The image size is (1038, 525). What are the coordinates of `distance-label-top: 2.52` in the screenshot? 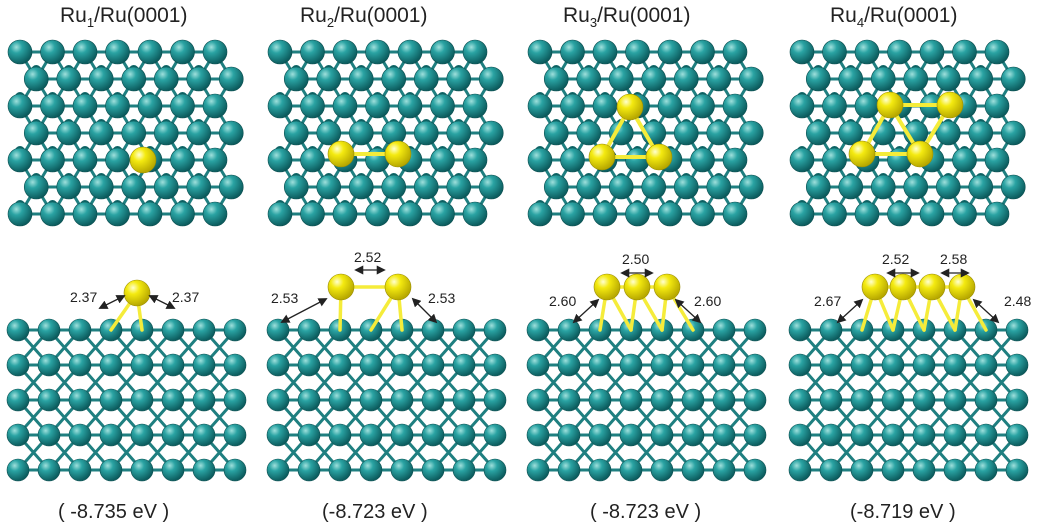 It's located at (367, 257).